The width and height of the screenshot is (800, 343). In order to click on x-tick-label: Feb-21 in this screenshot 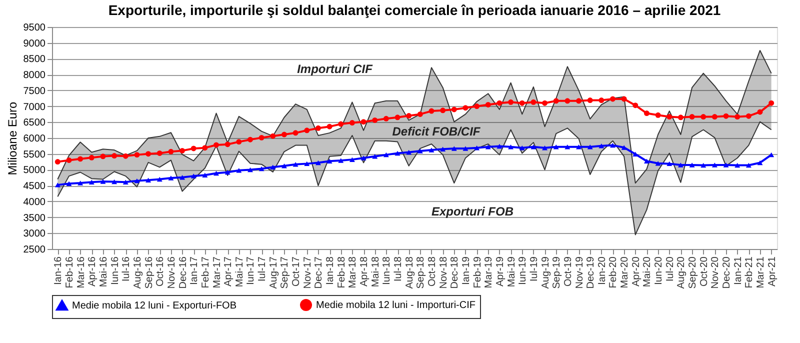, I will do `click(750, 272)`.